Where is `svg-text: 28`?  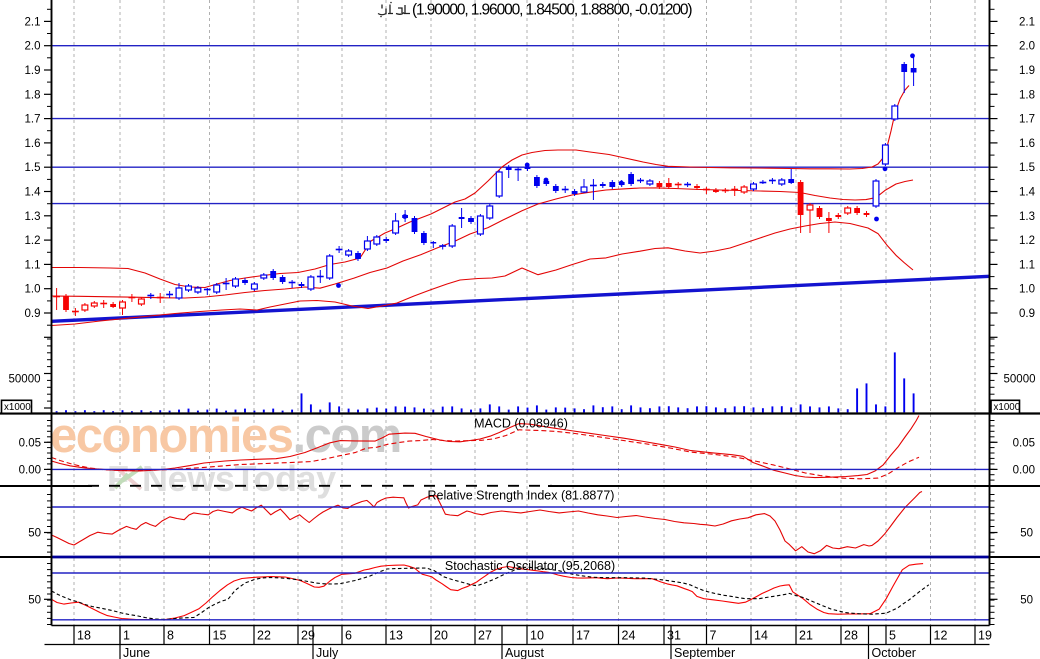
svg-text: 28 is located at coordinates (851, 636).